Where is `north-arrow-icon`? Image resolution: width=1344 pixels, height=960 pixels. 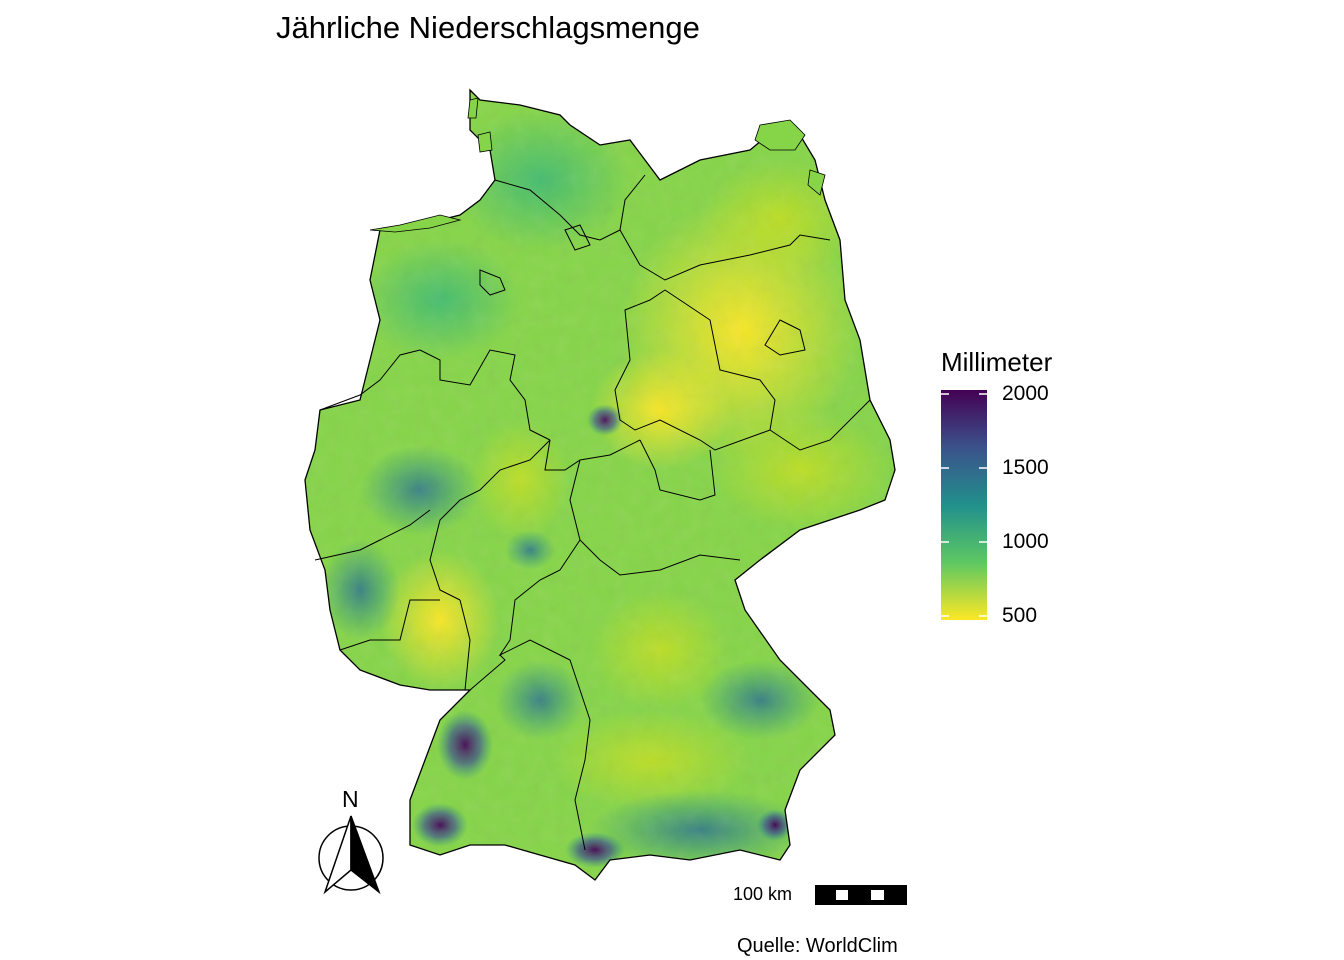 north-arrow-icon is located at coordinates (351, 855).